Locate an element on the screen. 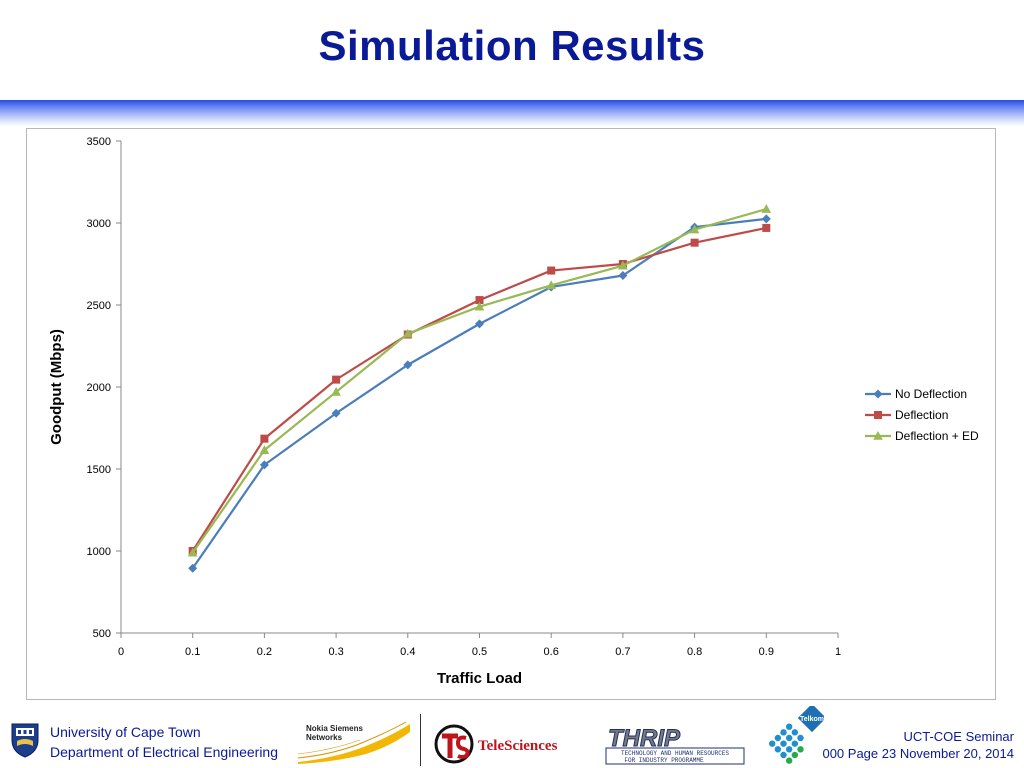 This screenshot has width=1024, height=768. x-tick-label: 0.1 is located at coordinates (192, 652).